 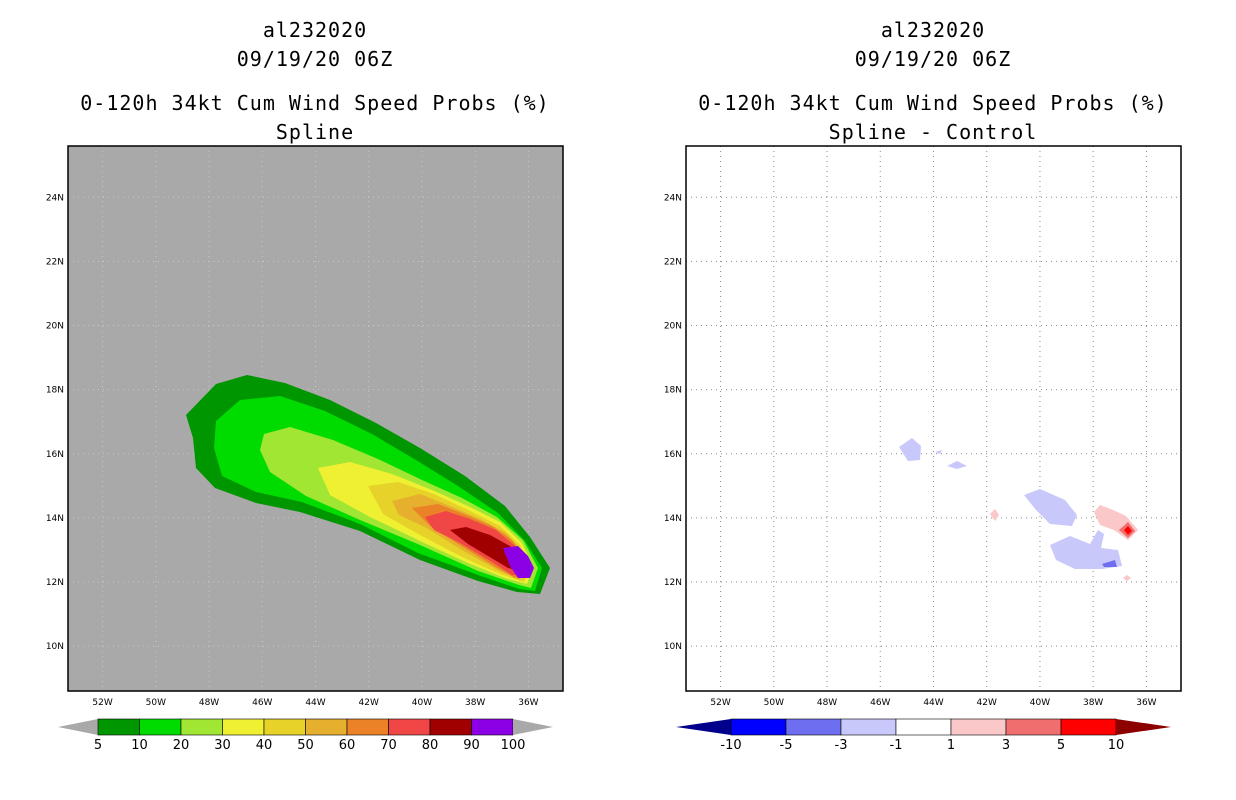 What do you see at coordinates (673, 519) in the screenshot?
I see `right-y-tick-label: 14N` at bounding box center [673, 519].